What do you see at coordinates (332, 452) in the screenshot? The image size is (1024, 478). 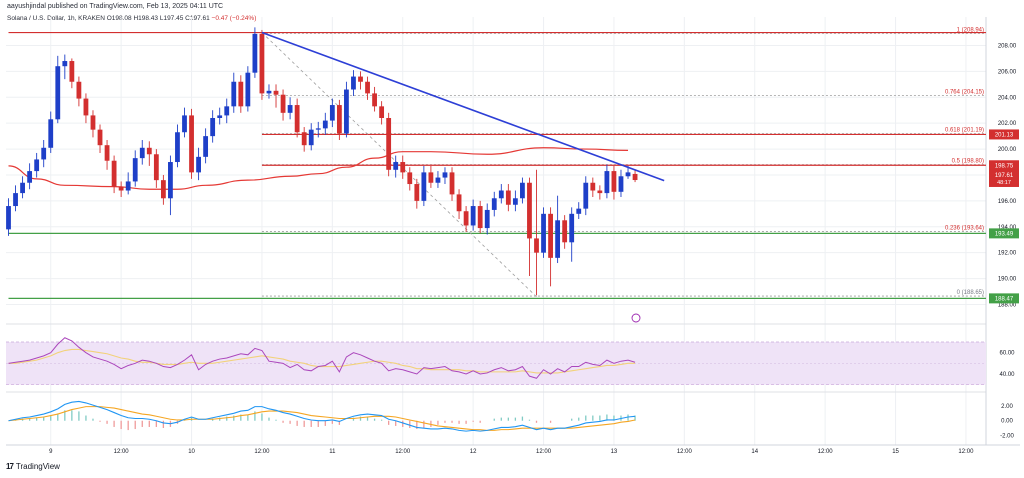 I see `time-tick-label: 11` at bounding box center [332, 452].